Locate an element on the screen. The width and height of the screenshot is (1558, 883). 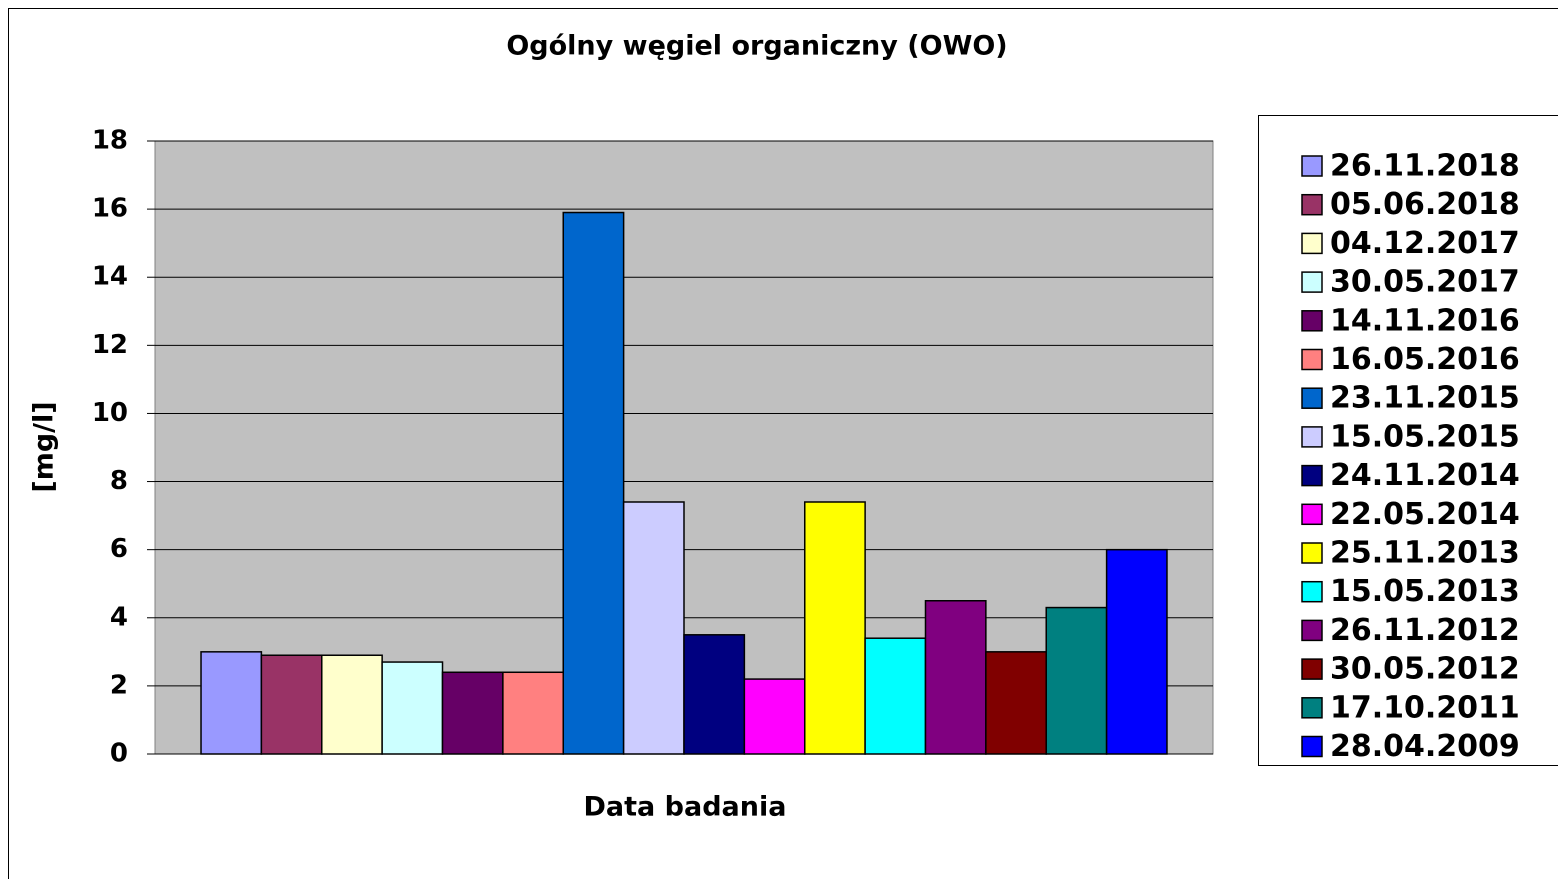
chart-title: Ogólny węgiel organiczny (OWO) is located at coordinates (756, 46).